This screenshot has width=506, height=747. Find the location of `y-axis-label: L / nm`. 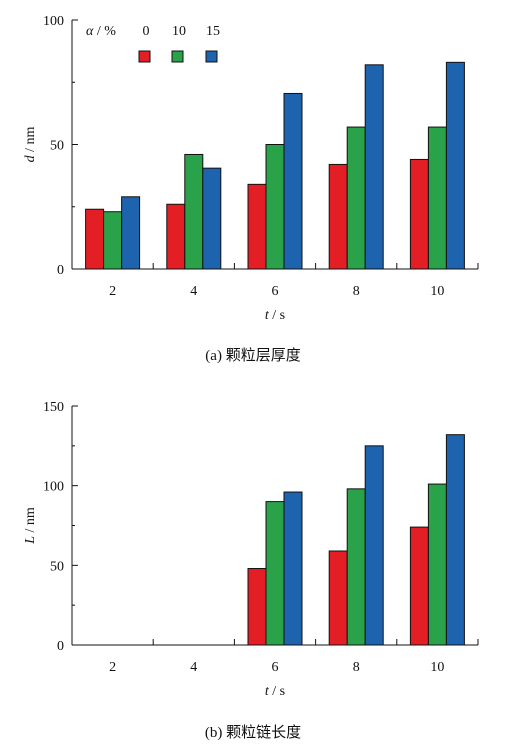

y-axis-label: L / nm is located at coordinates (30, 526).